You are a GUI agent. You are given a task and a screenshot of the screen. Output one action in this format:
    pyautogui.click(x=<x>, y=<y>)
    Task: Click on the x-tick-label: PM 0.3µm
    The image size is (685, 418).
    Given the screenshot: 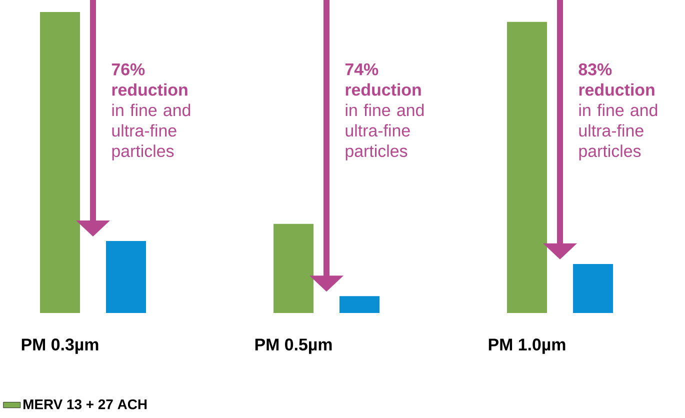 What is the action you would take?
    pyautogui.click(x=60, y=346)
    